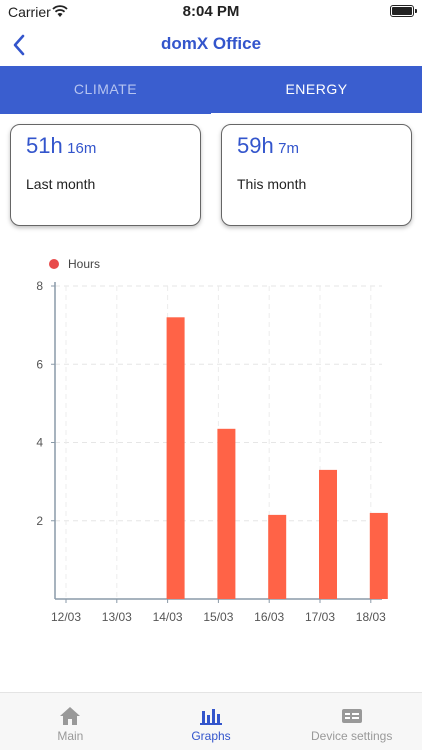 This screenshot has height=750, width=422. Describe the element at coordinates (272, 184) in the screenshot. I see `this-month-label: This month` at that location.